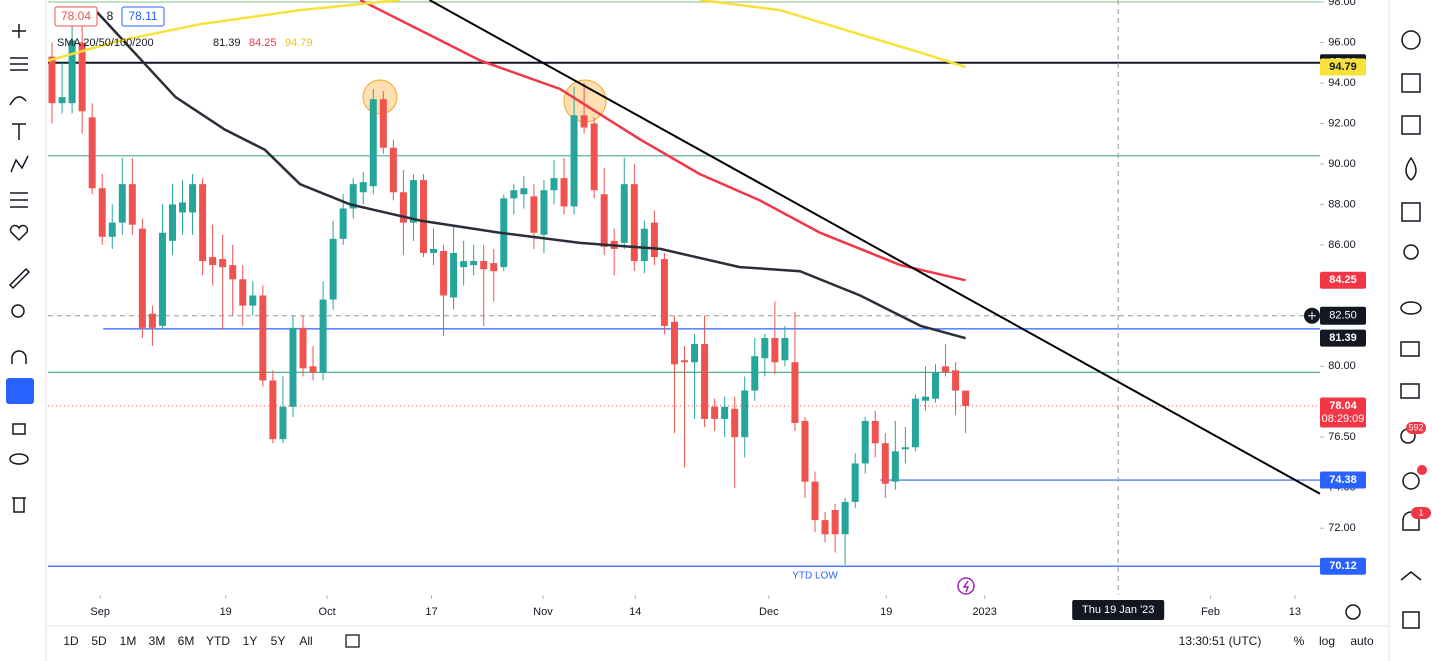 The width and height of the screenshot is (1432, 661). Describe the element at coordinates (19, 233) in the screenshot. I see `favorites-tool` at that location.